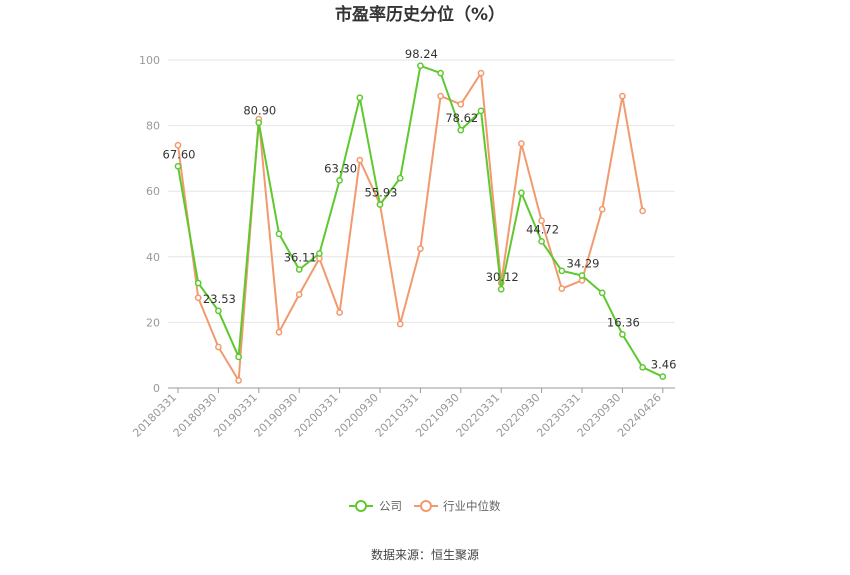  Describe the element at coordinates (340, 168) in the screenshot. I see `data-label: 63.30` at that location.